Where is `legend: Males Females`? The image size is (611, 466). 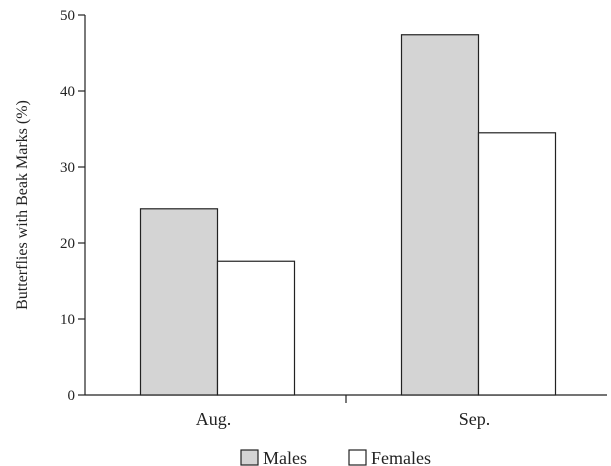
legend: Males Females is located at coordinates (335, 457).